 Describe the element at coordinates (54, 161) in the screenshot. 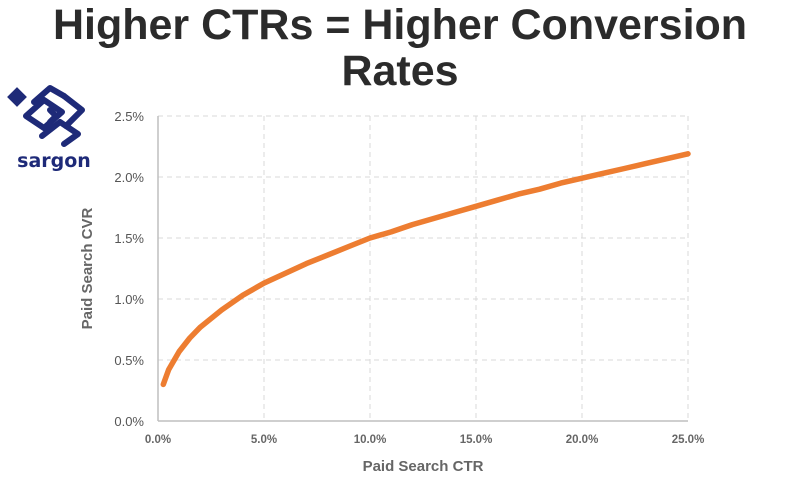

I see `sargon-logo-text: sargon` at that location.